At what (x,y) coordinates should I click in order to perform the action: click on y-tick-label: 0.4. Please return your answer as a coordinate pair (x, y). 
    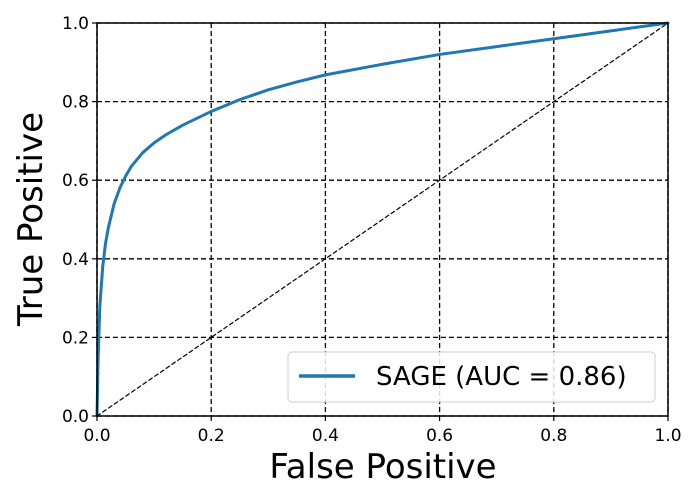
    Looking at the image, I should click on (75, 260).